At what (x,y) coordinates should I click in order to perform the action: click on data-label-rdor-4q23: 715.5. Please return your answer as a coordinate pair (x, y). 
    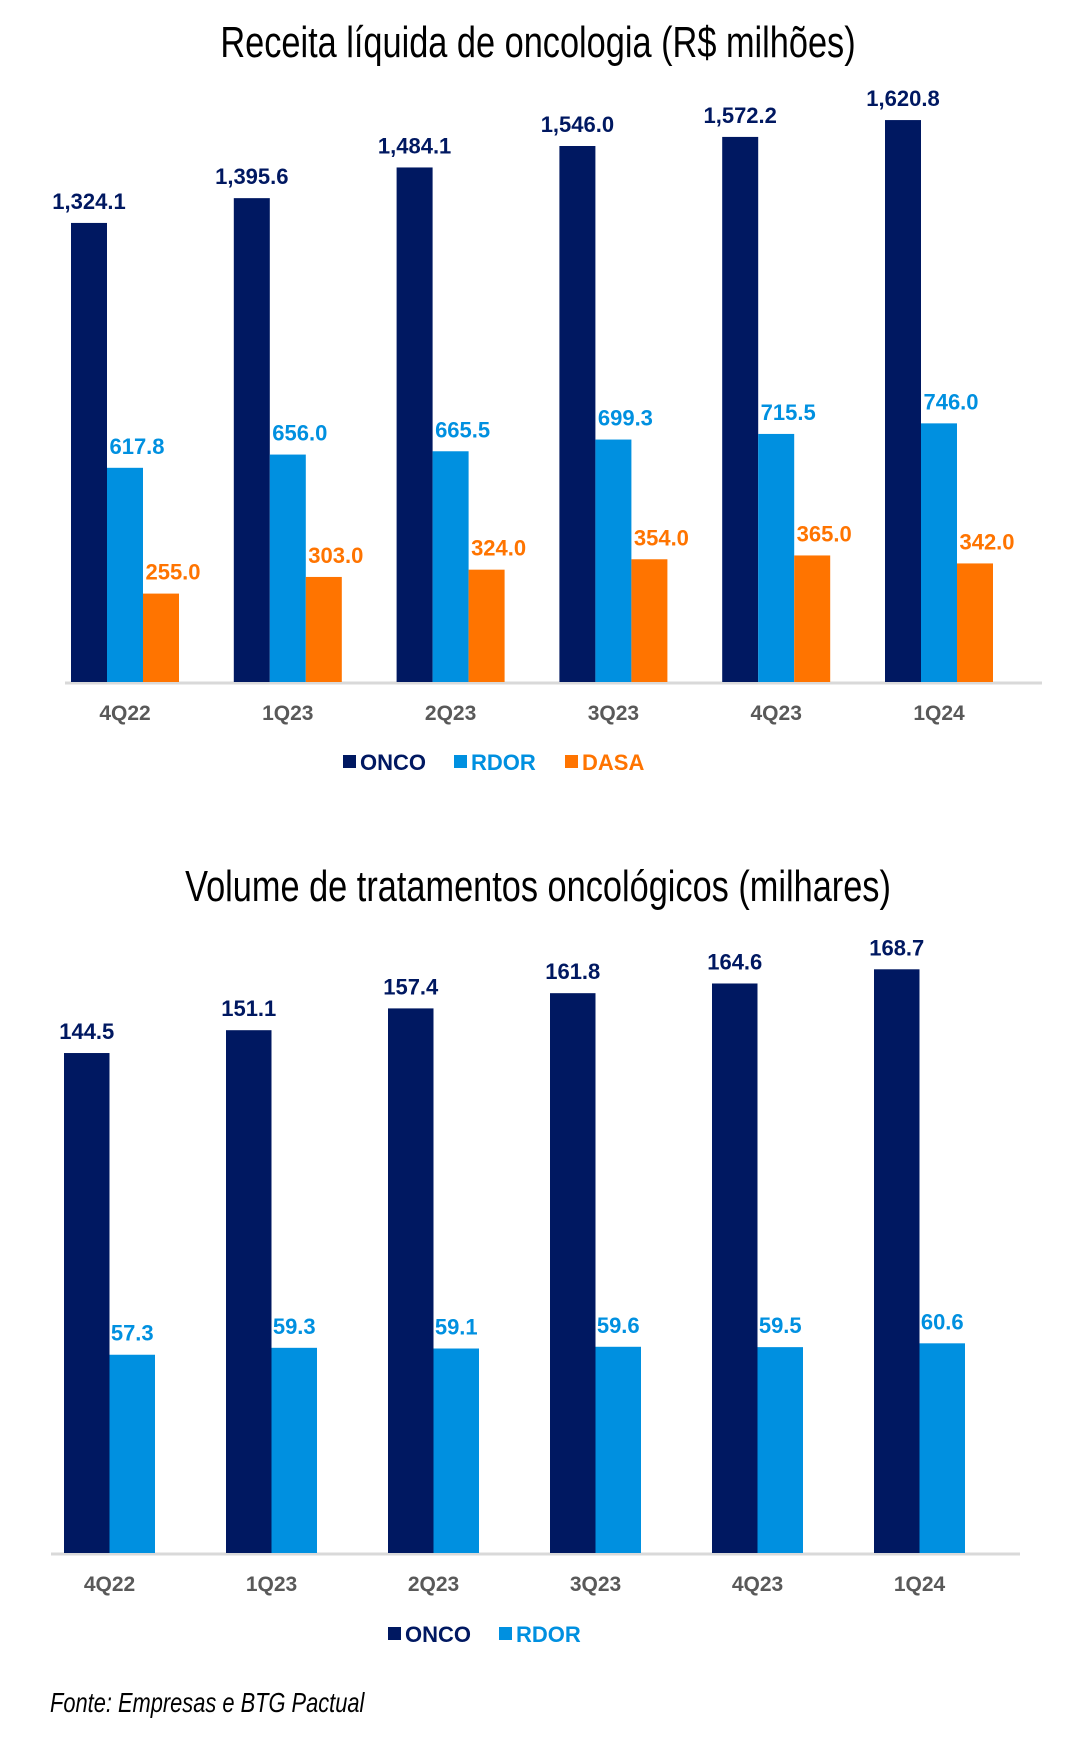
    Looking at the image, I should click on (788, 412).